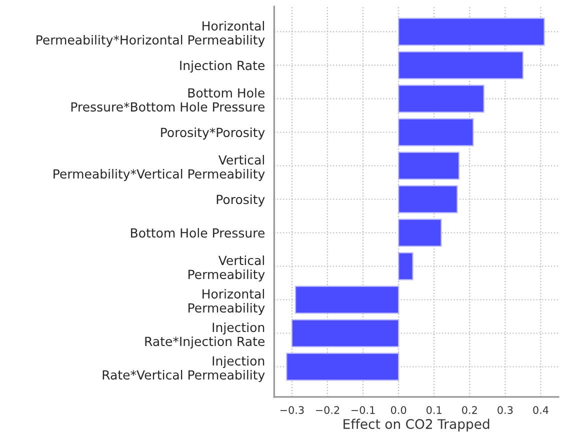 The image size is (563, 441). What do you see at coordinates (328, 410) in the screenshot?
I see `x-tick-label: −0.2` at bounding box center [328, 410].